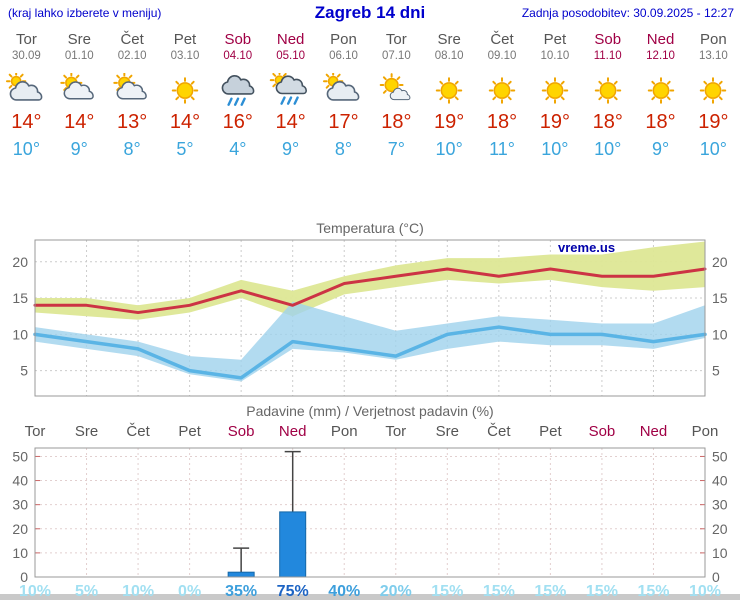 Image resolution: width=740 pixels, height=600 pixels. What do you see at coordinates (370, 12) in the screenshot?
I see `page-title: Zagreb 14 dni` at bounding box center [370, 12].